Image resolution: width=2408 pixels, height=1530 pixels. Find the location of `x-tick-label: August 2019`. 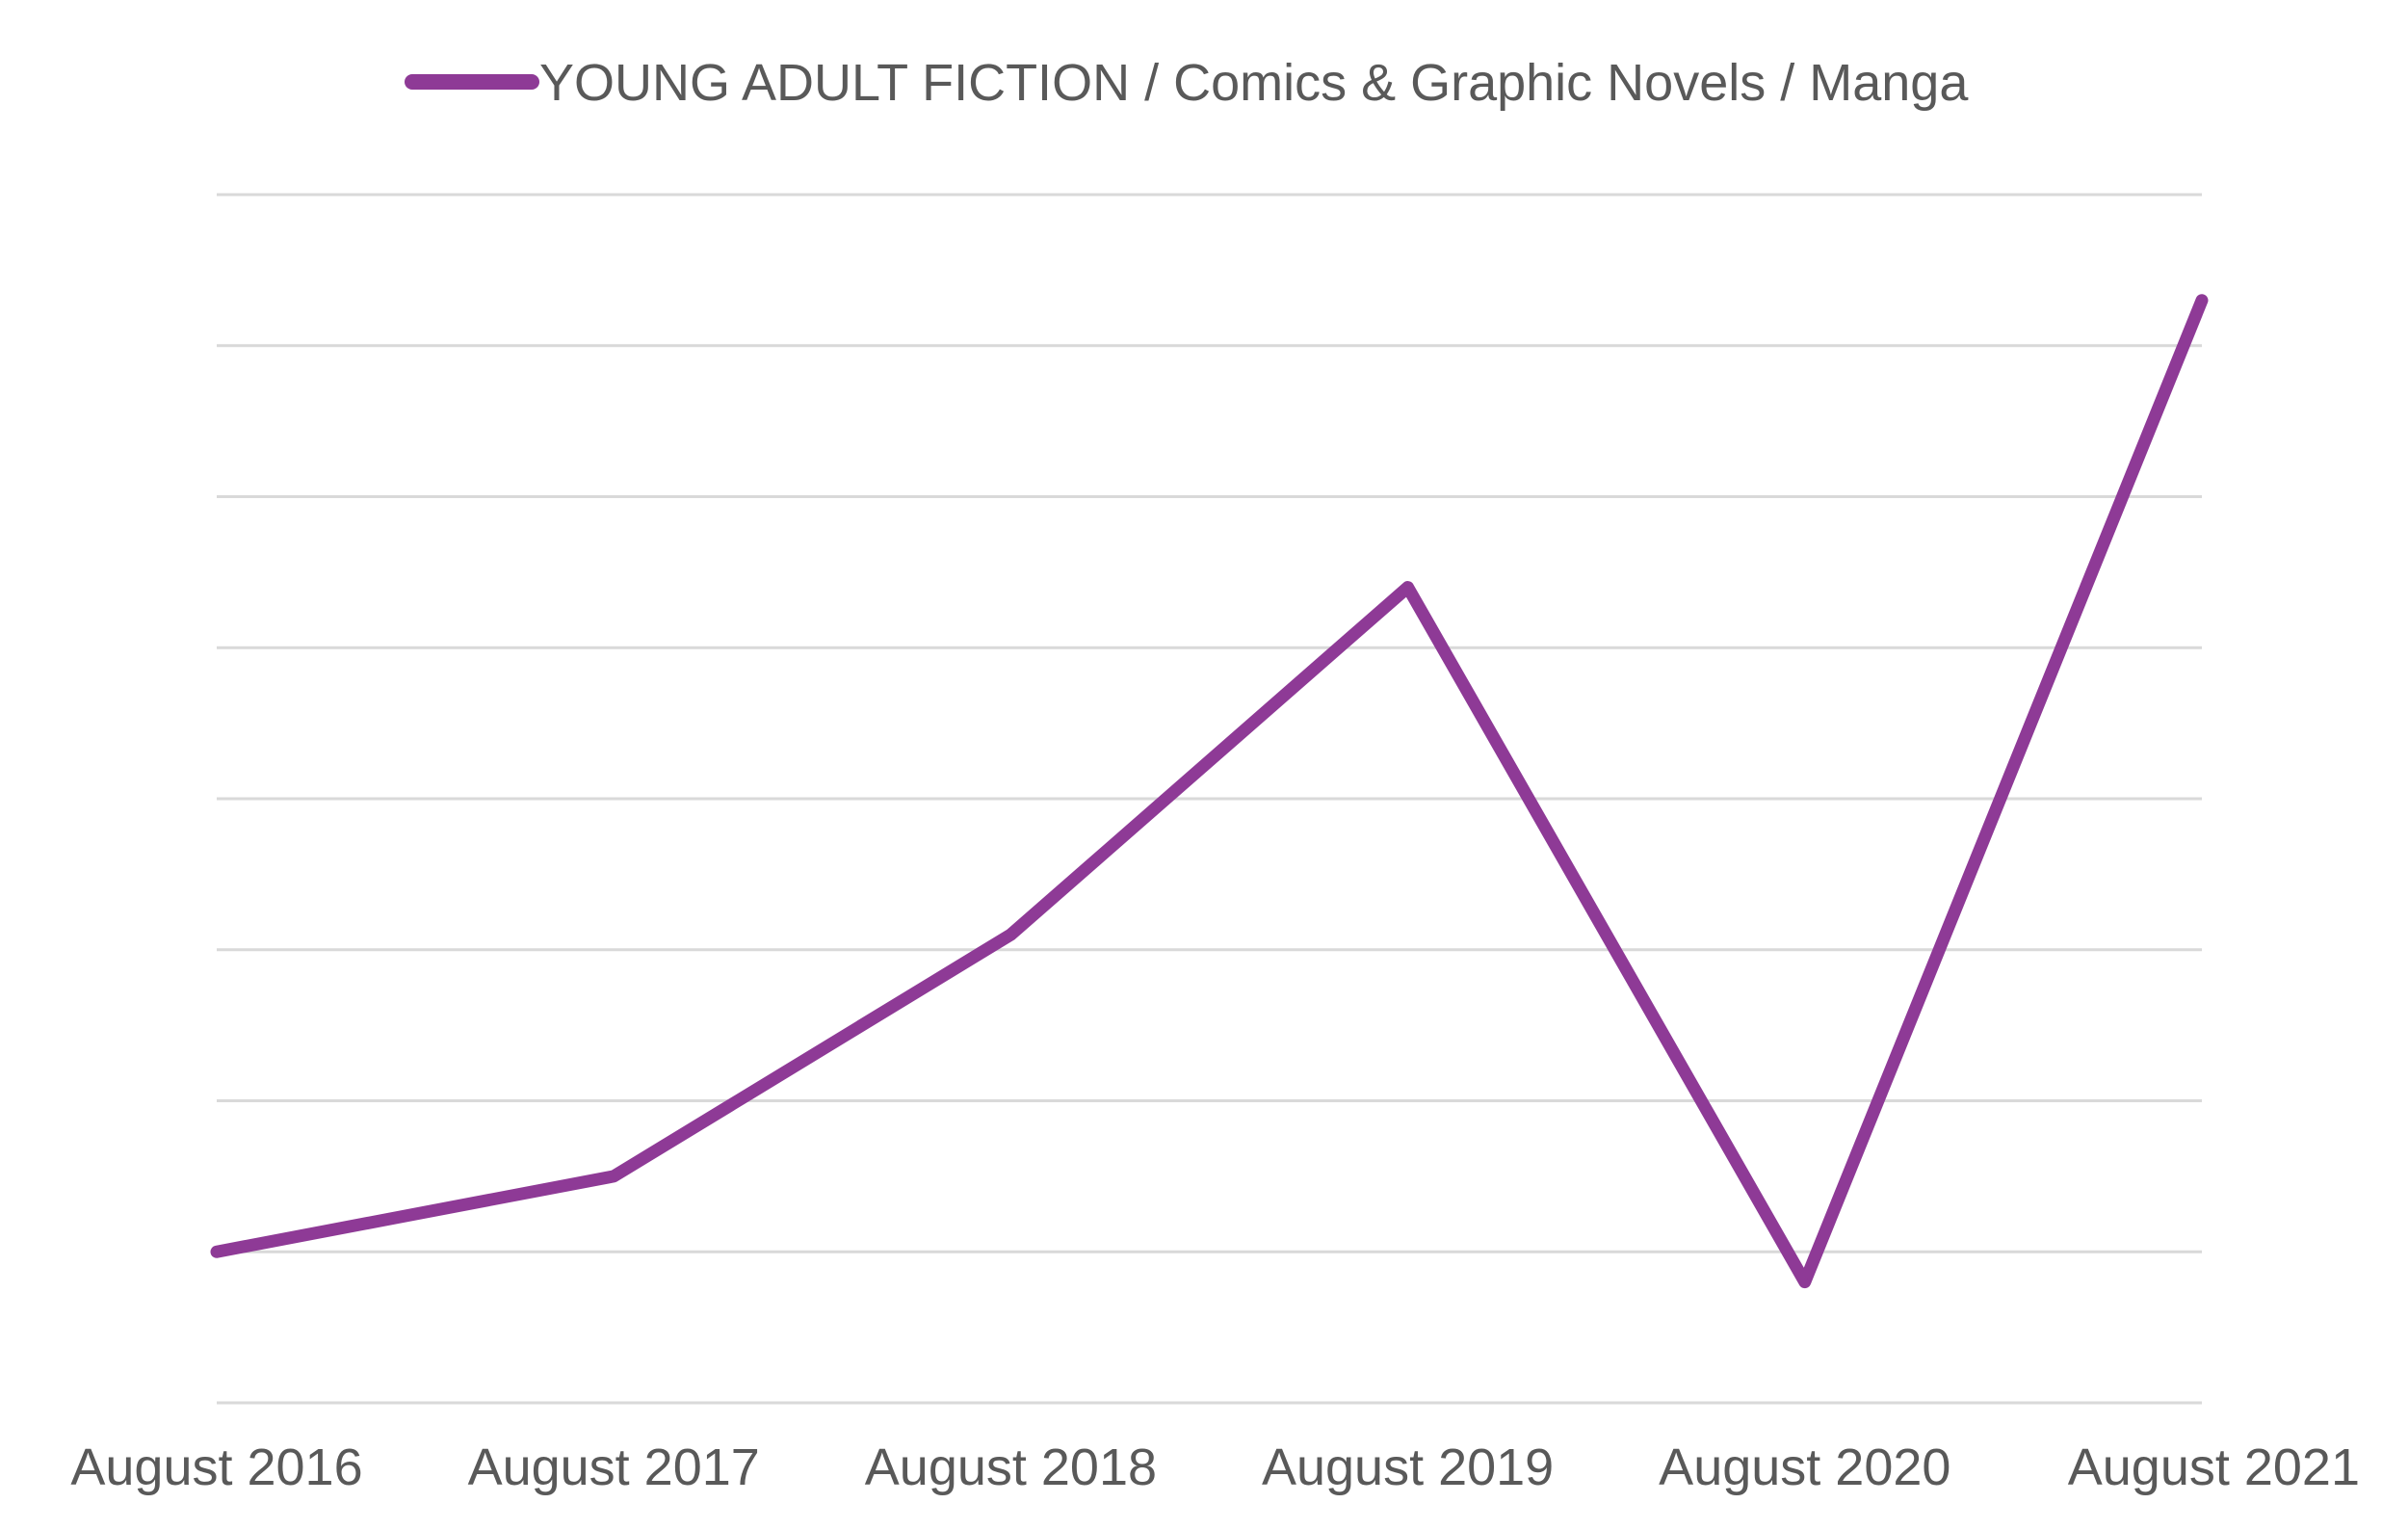

x-tick-label: August 2019 is located at coordinates (1408, 1467).